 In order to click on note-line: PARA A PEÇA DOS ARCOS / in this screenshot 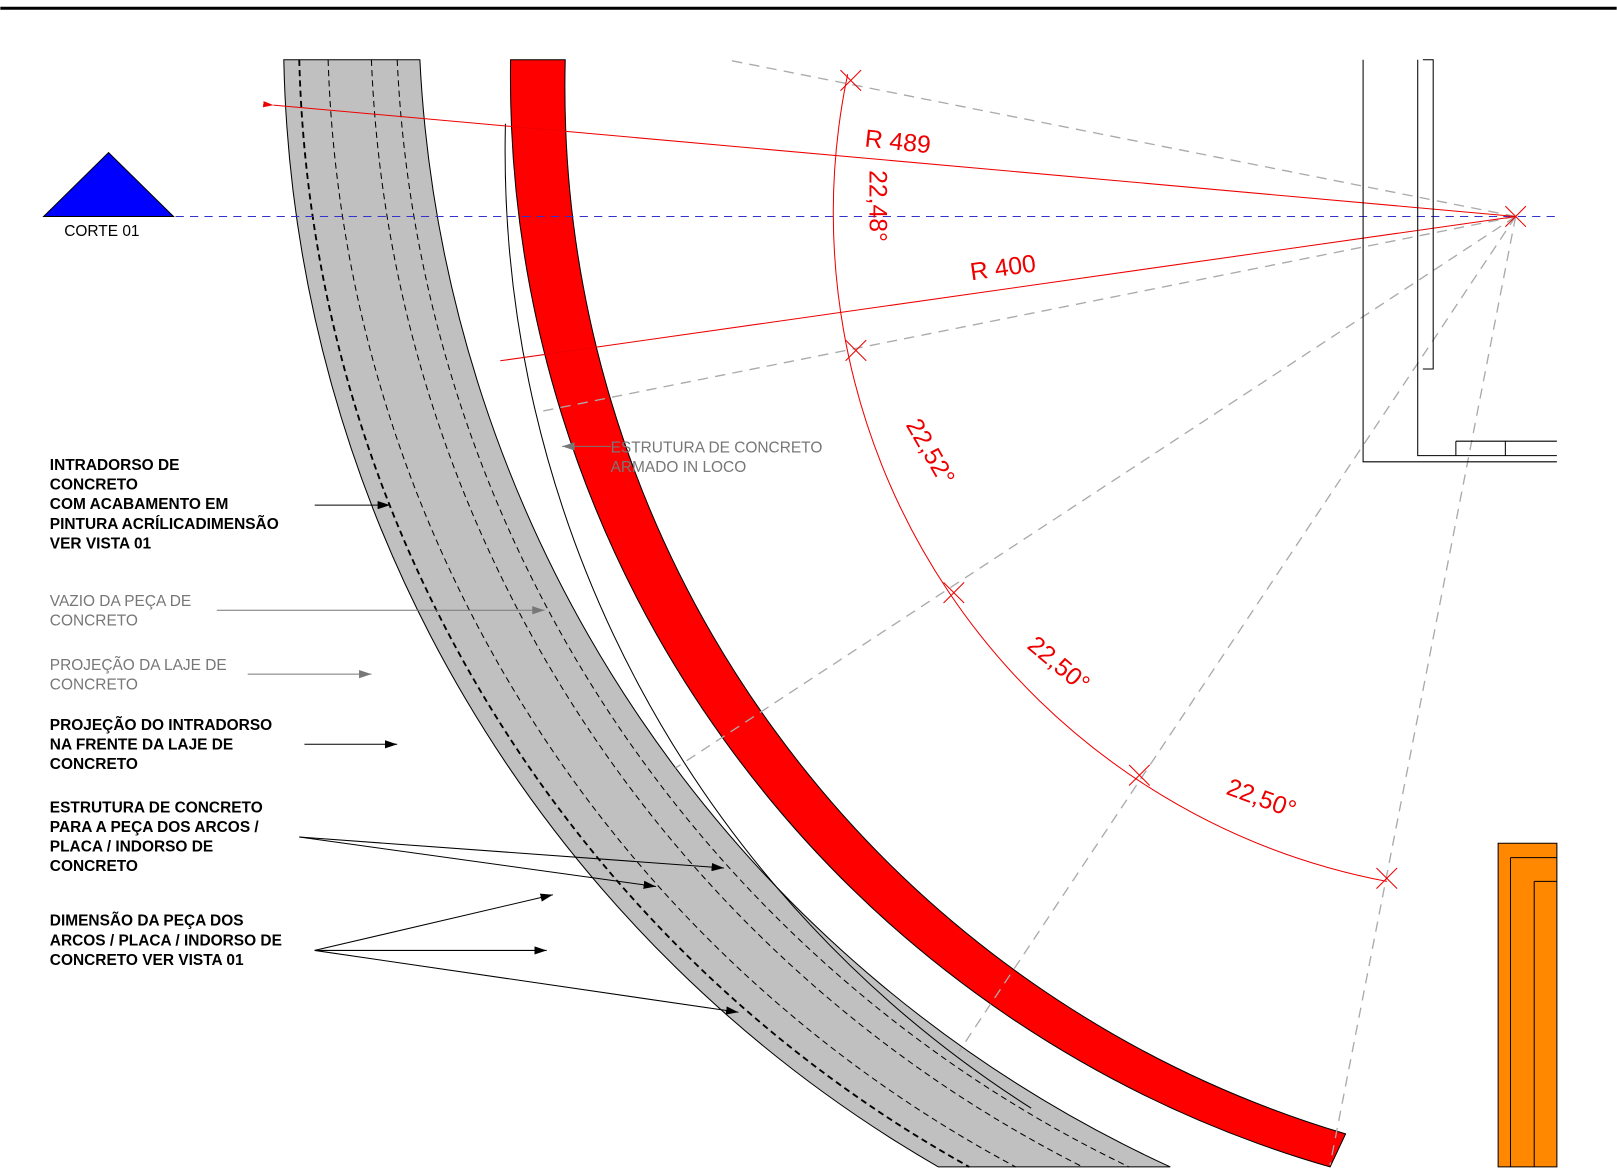, I will do `click(155, 827)`.